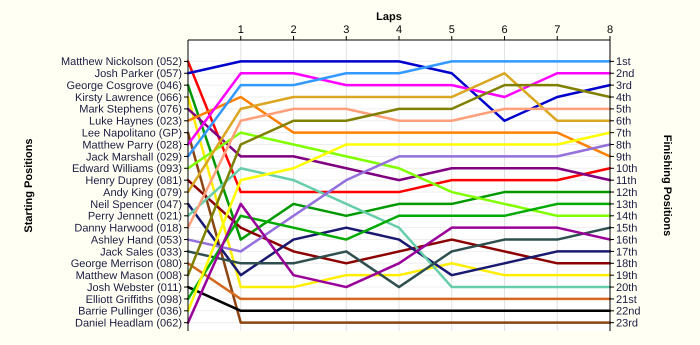 Image resolution: width=700 pixels, height=345 pixels. What do you see at coordinates (141, 252) in the screenshot?
I see `category-label: Jack Sales (033)` at bounding box center [141, 252].